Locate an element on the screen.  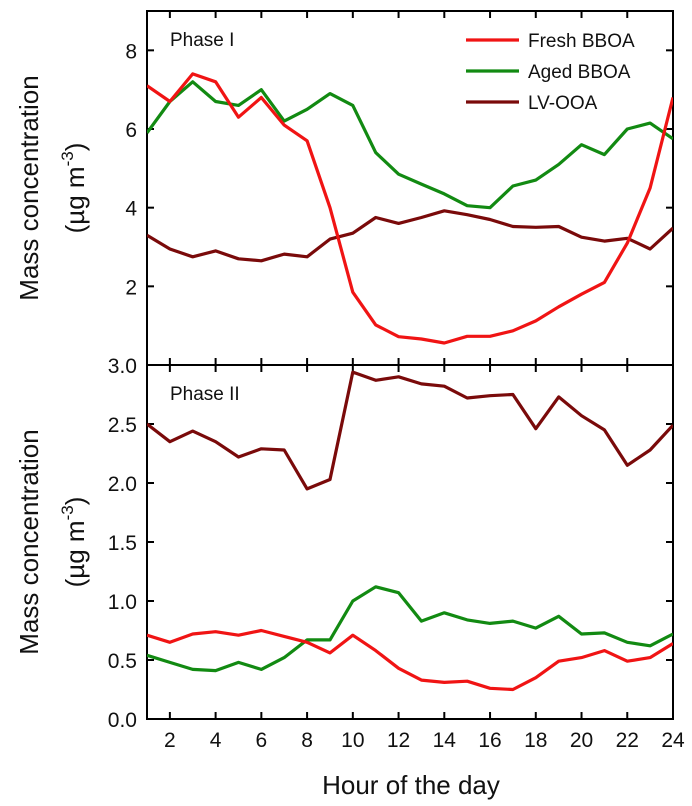
y-tick-label: 2 is located at coordinates (131, 287).